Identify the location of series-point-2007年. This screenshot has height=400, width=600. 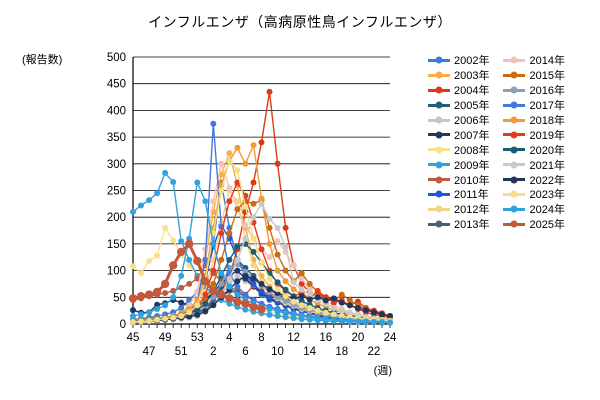
(181, 302).